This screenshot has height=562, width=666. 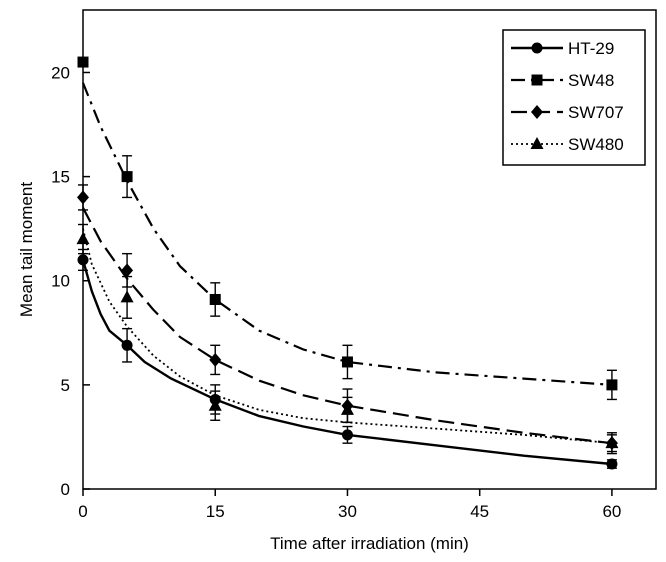 What do you see at coordinates (596, 112) in the screenshot?
I see `legend-label-sw707: SW707` at bounding box center [596, 112].